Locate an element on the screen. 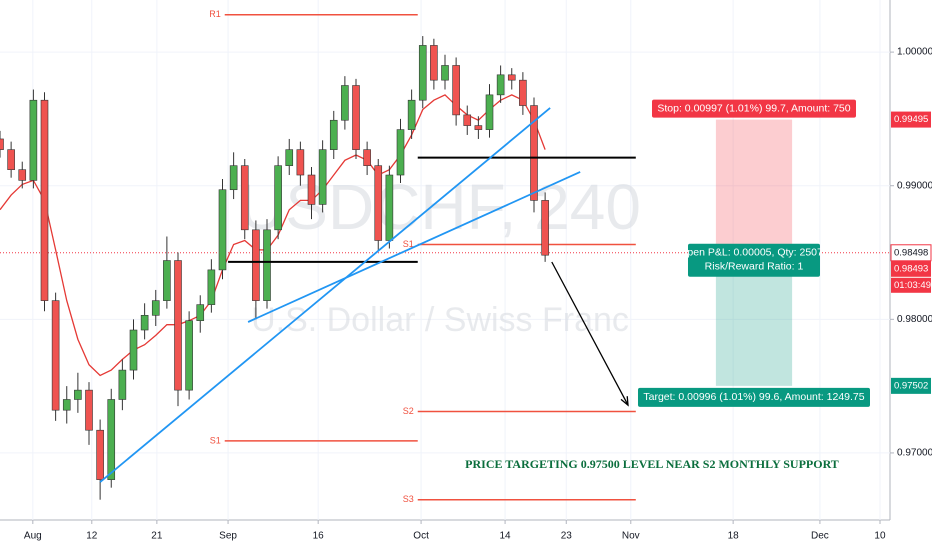 This screenshot has height=555, width=932. x-tick-label: Nov is located at coordinates (631, 536).